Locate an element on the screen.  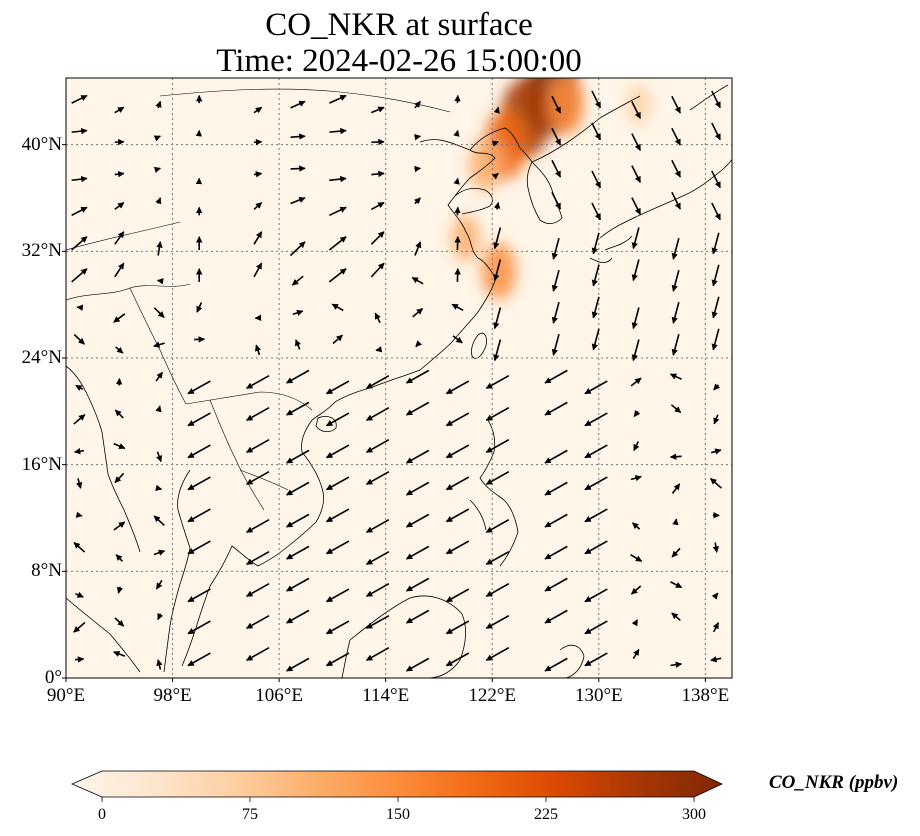
x-tick-label: 106°E is located at coordinates (279, 695).